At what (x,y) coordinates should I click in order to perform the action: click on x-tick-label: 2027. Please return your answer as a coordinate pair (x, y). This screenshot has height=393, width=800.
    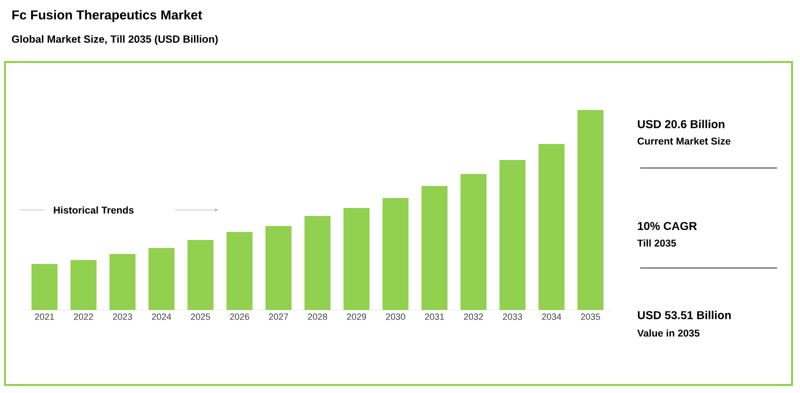
    Looking at the image, I should click on (278, 317).